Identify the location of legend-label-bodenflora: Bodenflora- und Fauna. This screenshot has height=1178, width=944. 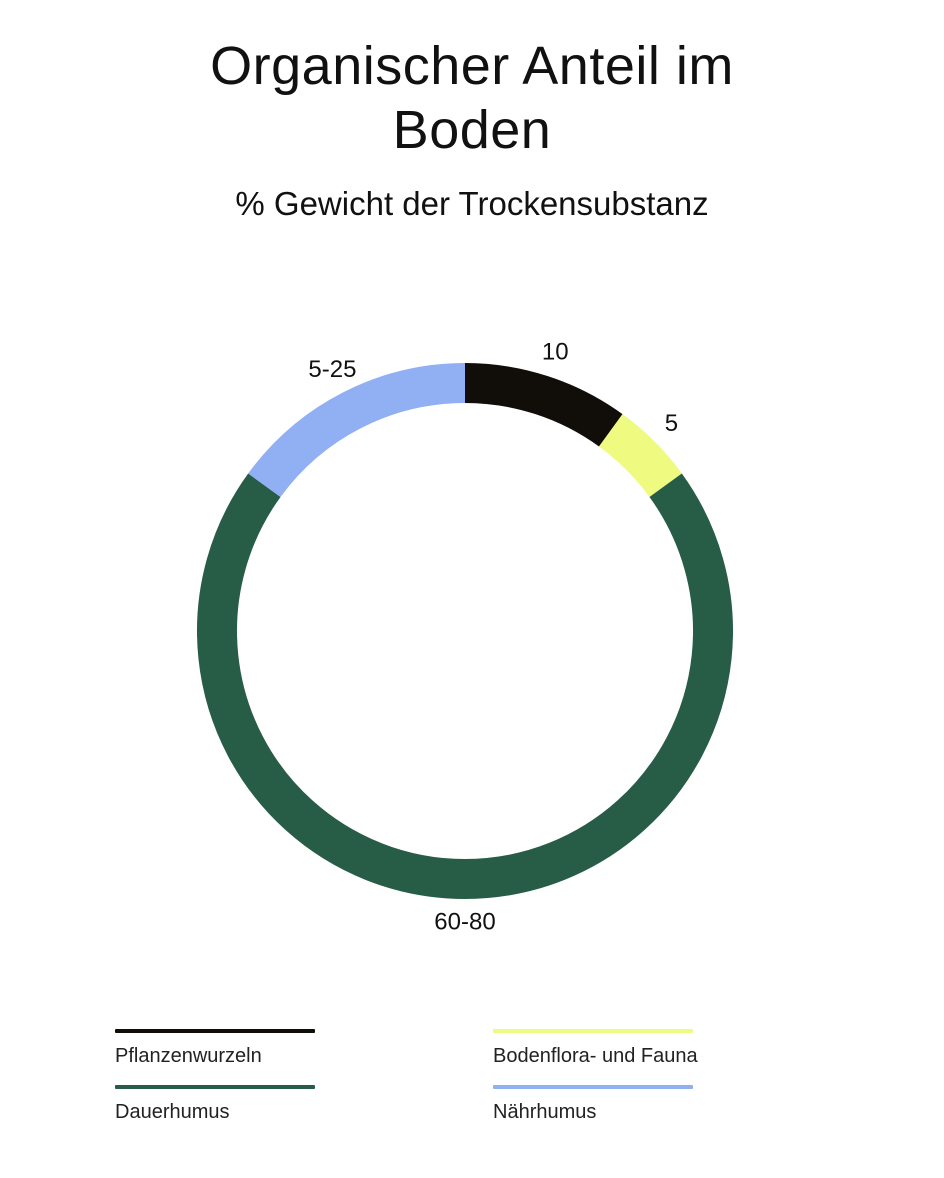
(595, 1056).